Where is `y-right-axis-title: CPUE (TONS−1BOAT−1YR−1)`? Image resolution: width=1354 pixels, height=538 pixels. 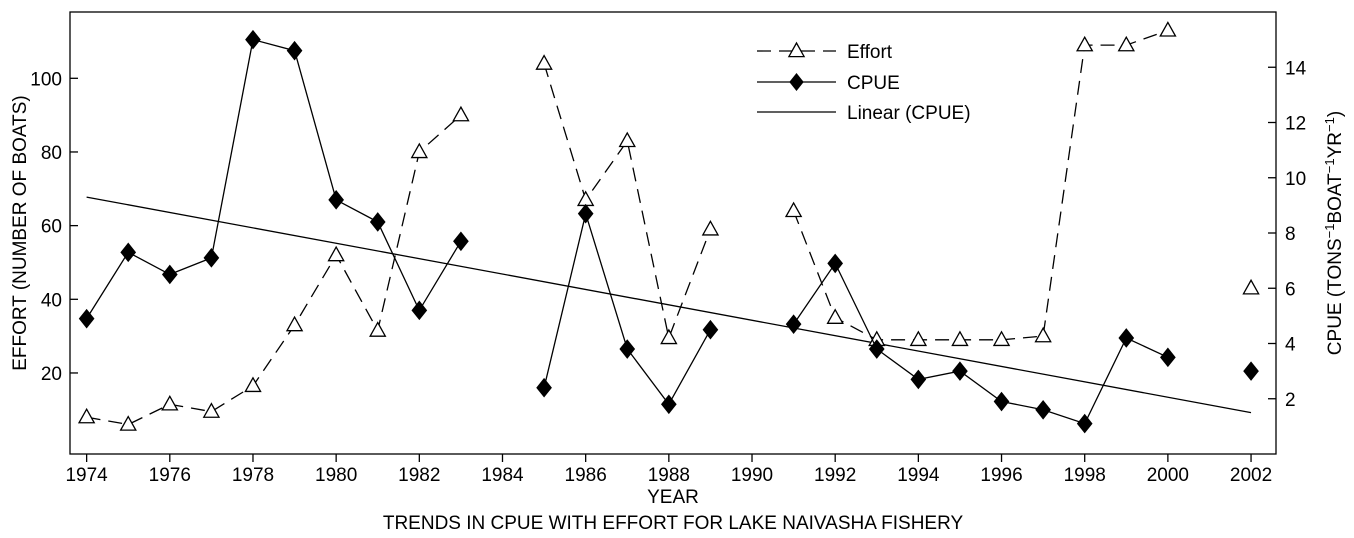 y-right-axis-title: CPUE (TONS−1BOAT−1YR−1) is located at coordinates (1334, 233).